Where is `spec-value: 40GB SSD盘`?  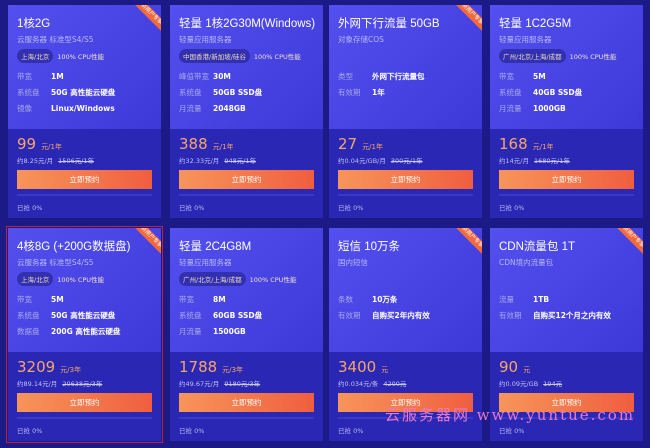
spec-value: 40GB SSD盘 is located at coordinates (558, 92).